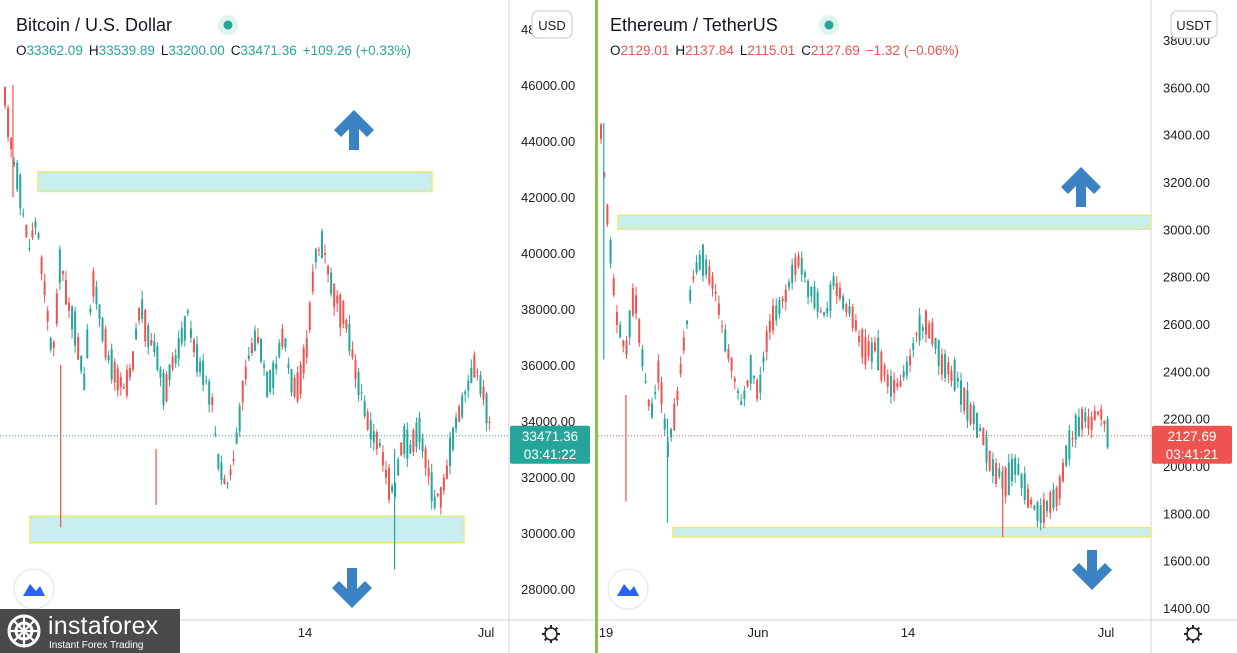 This screenshot has height=653, width=1237. I want to click on y-tick-label: 3400.00, so click(1186, 135).